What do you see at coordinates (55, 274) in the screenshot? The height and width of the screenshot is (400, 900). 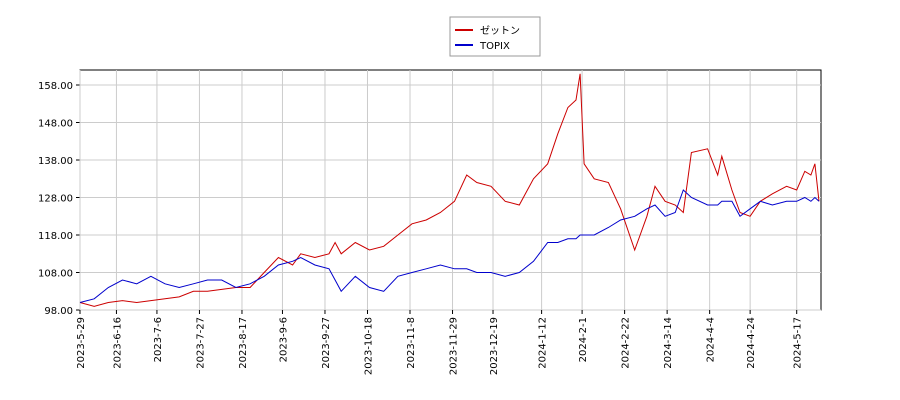 I see `y-tick-label: 108.00` at bounding box center [55, 274].